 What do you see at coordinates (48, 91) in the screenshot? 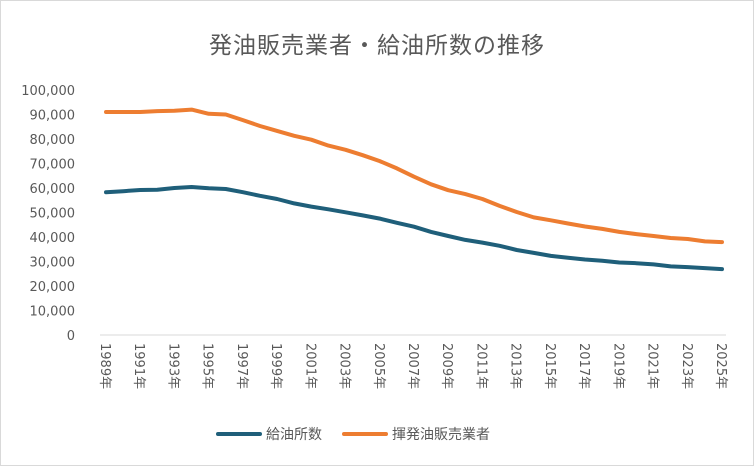
I see `y-tick-label: 100,000` at bounding box center [48, 91].